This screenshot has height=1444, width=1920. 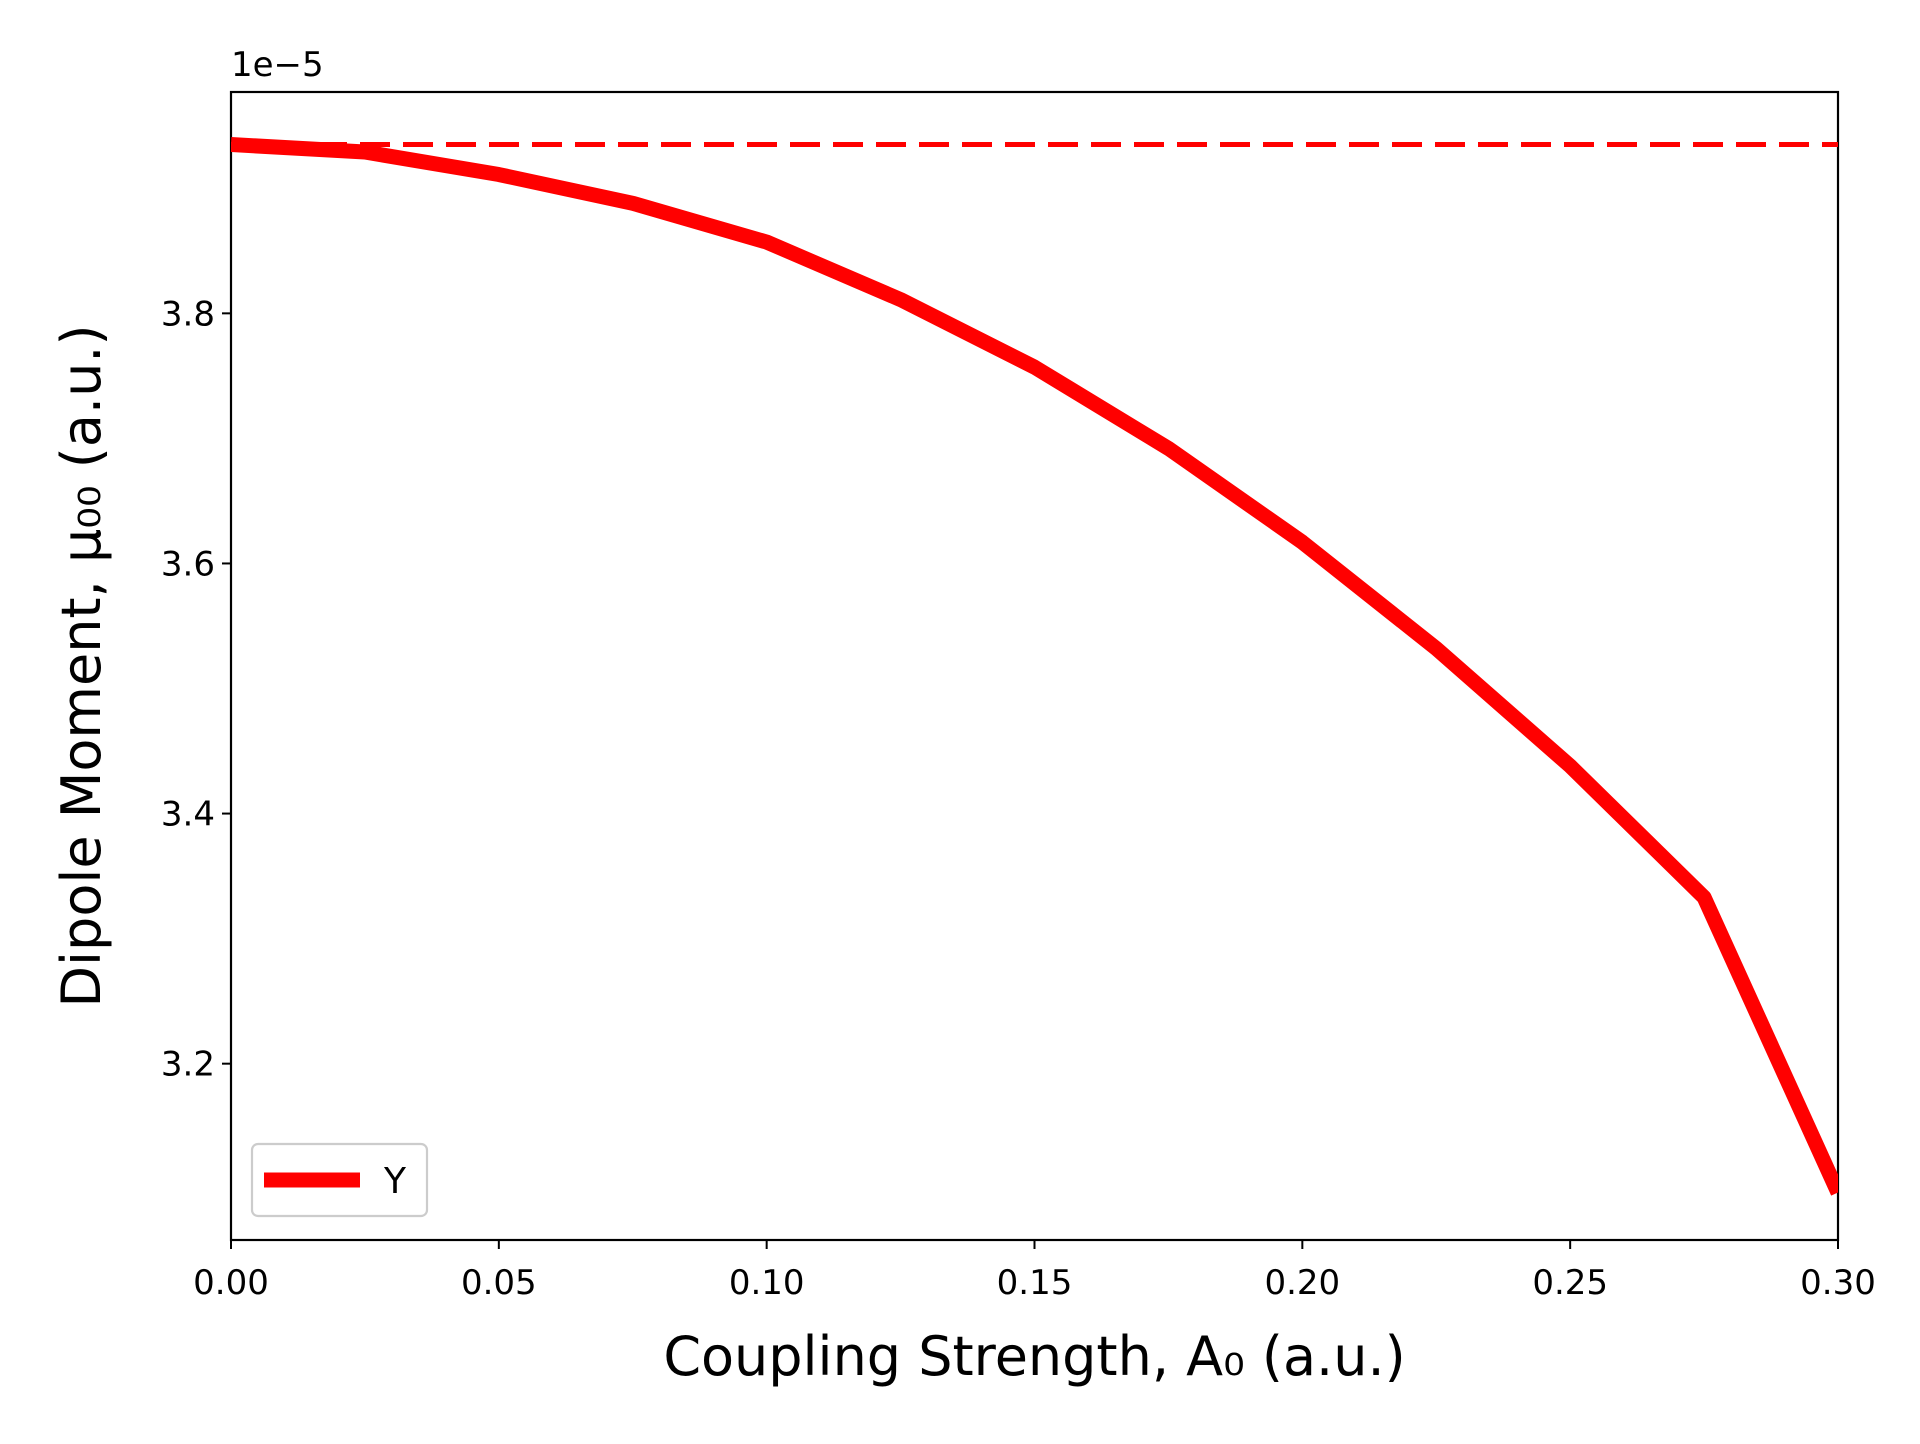 What do you see at coordinates (277, 65) in the screenshot?
I see `y-offset-label: 1e−5` at bounding box center [277, 65].